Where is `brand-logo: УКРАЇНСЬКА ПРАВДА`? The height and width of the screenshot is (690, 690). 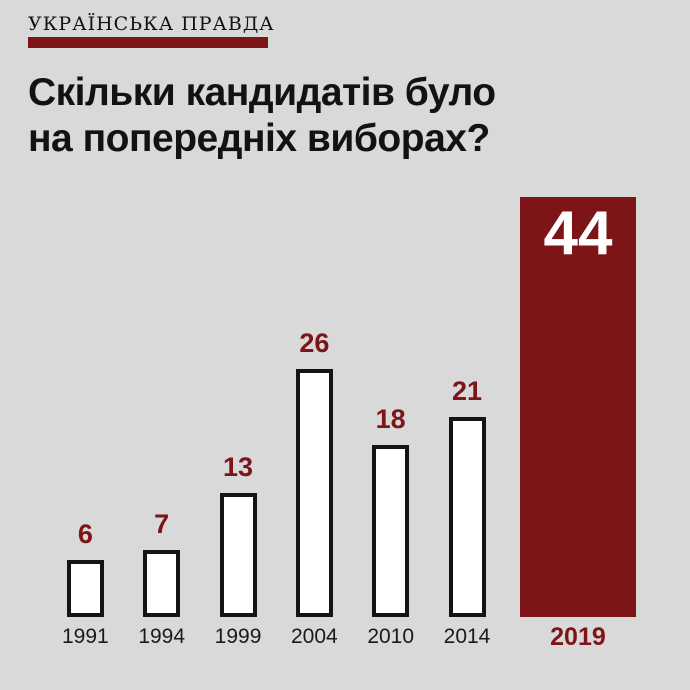
brand-logo: УКРАЇНСЬКА ПРАВДА is located at coordinates (151, 24).